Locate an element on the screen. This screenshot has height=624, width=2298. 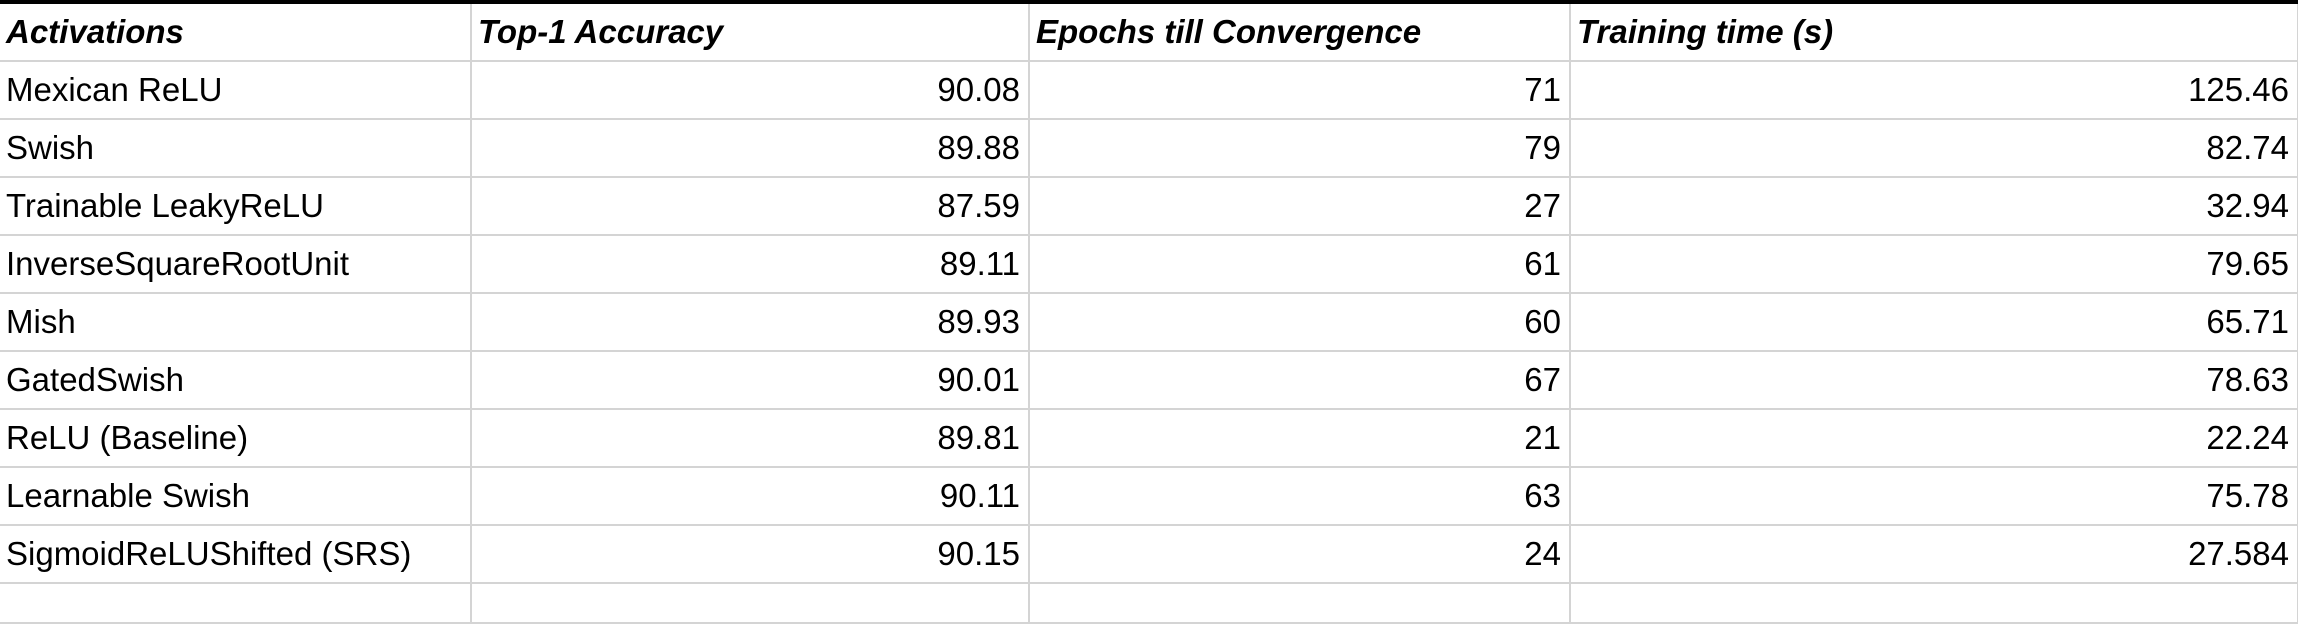
cell-accuracy: 89.11 is located at coordinates (750, 264).